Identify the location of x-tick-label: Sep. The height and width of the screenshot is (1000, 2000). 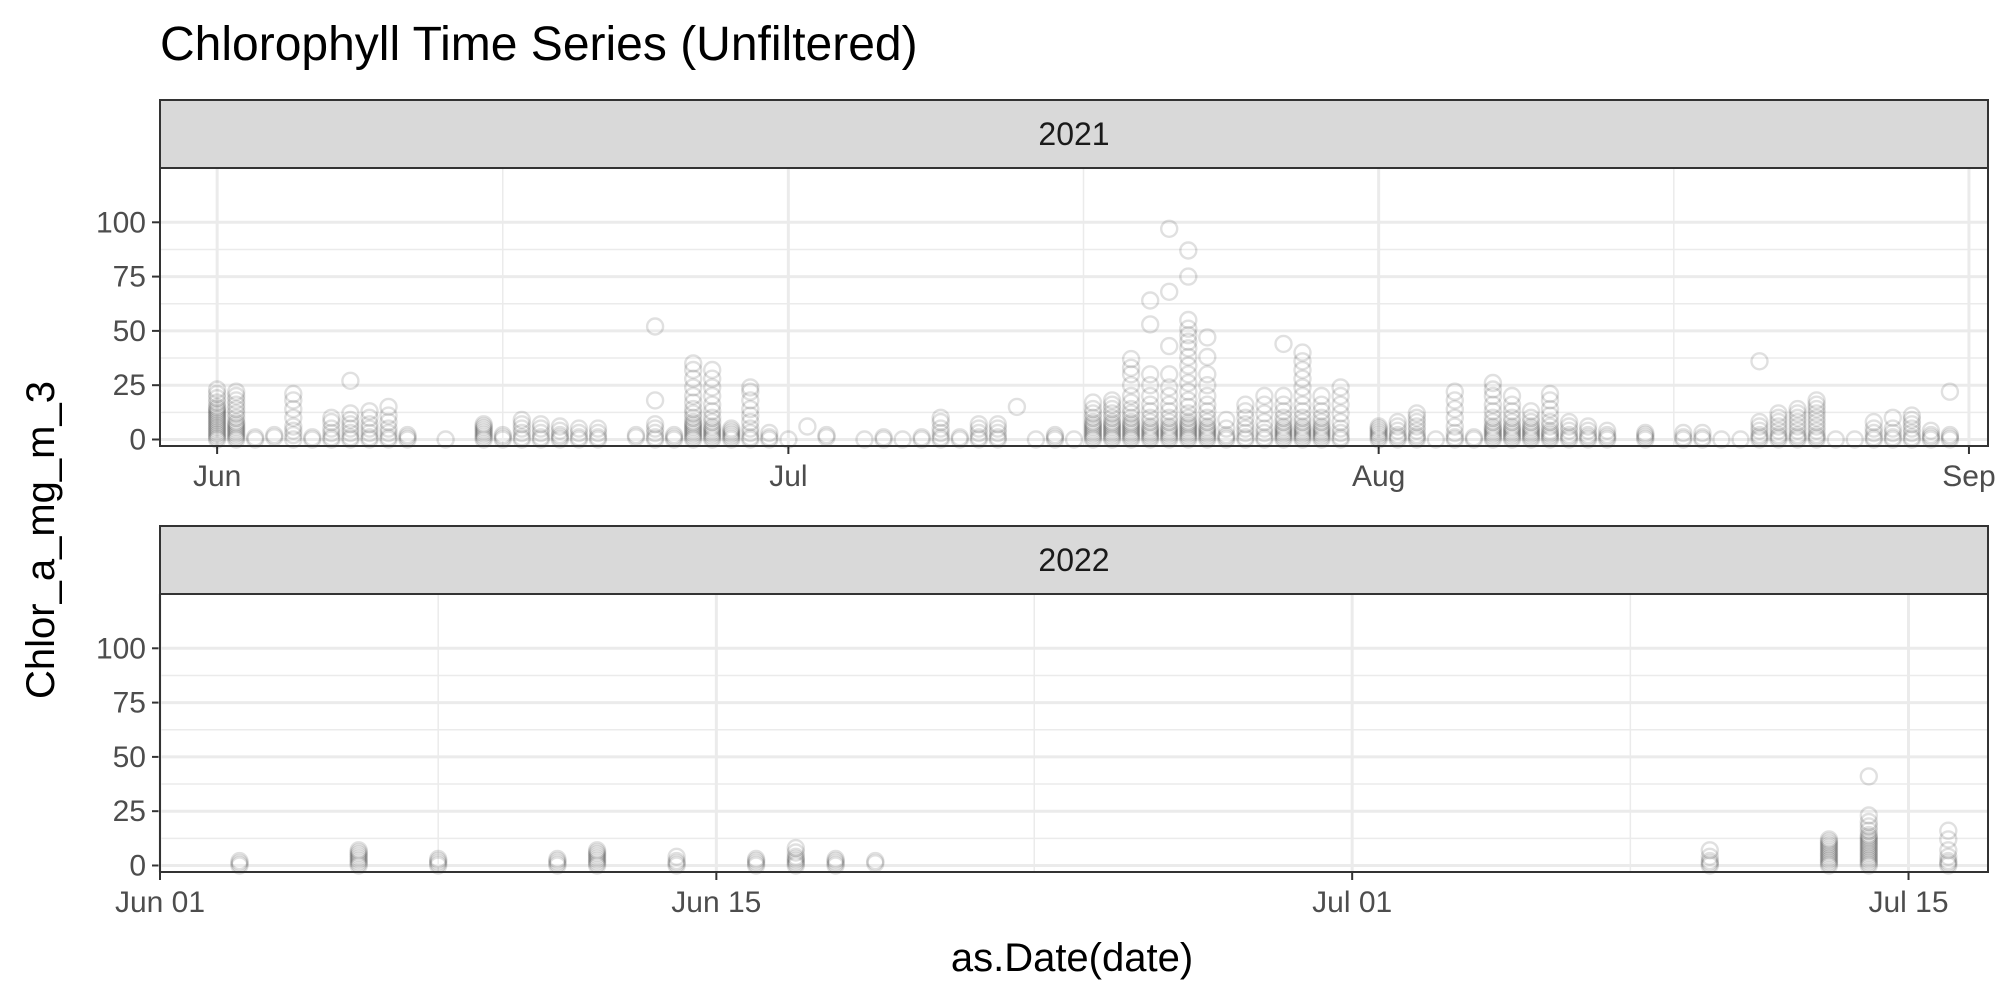
(1968, 476).